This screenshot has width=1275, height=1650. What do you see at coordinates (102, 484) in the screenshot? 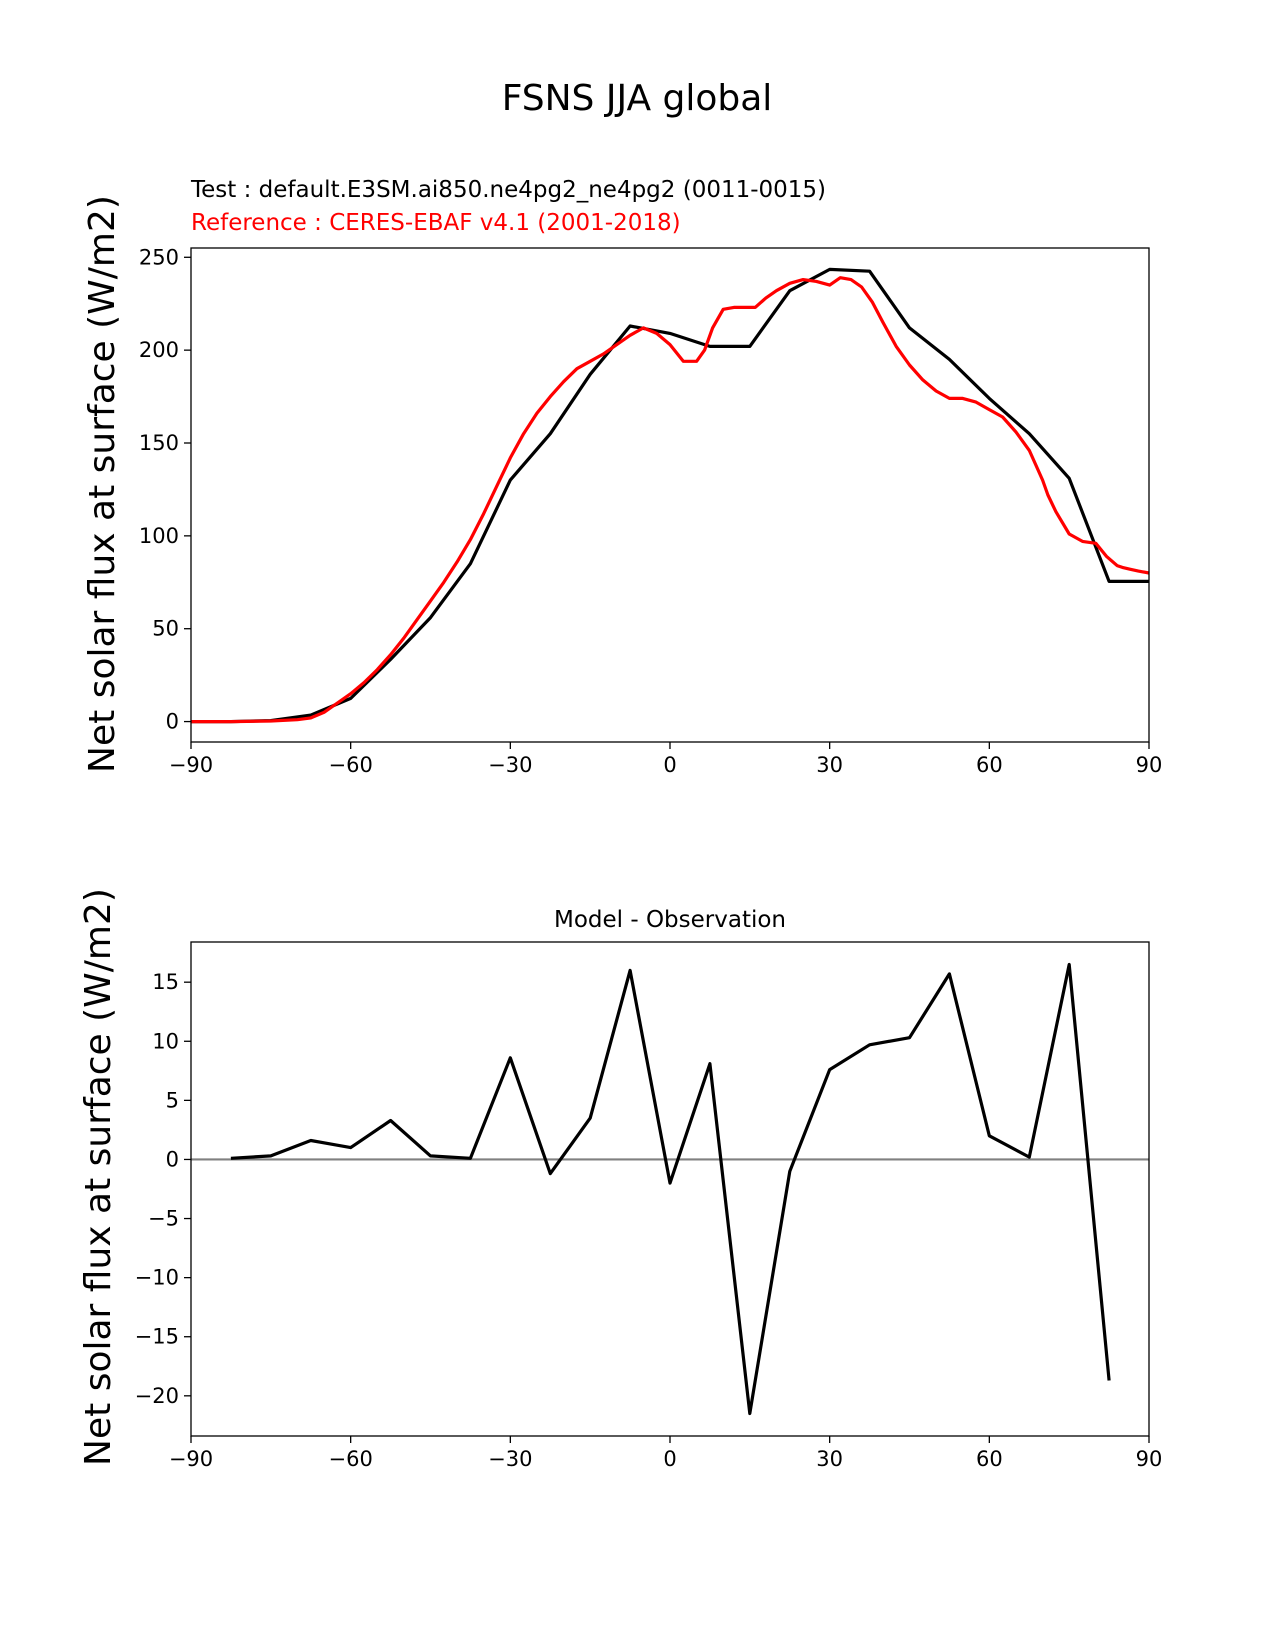
I see `top-y-axis-label: Net solar flux at surface (W/m2)` at bounding box center [102, 484].